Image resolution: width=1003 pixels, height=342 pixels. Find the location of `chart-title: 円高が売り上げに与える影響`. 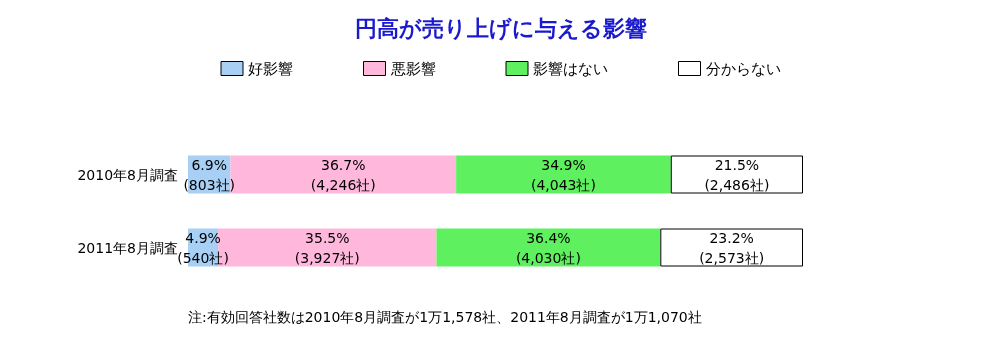

chart-title: 円高が売り上げに与える影響 is located at coordinates (500, 28).